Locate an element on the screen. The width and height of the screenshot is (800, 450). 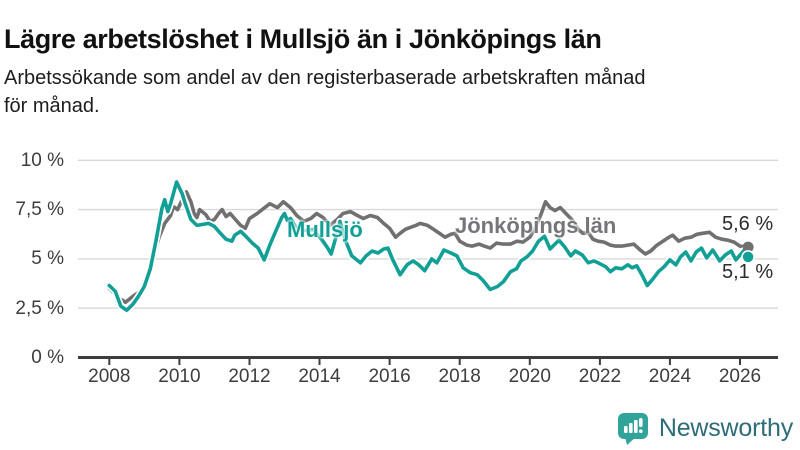
y-tick-label: 0 % is located at coordinates (47, 357).